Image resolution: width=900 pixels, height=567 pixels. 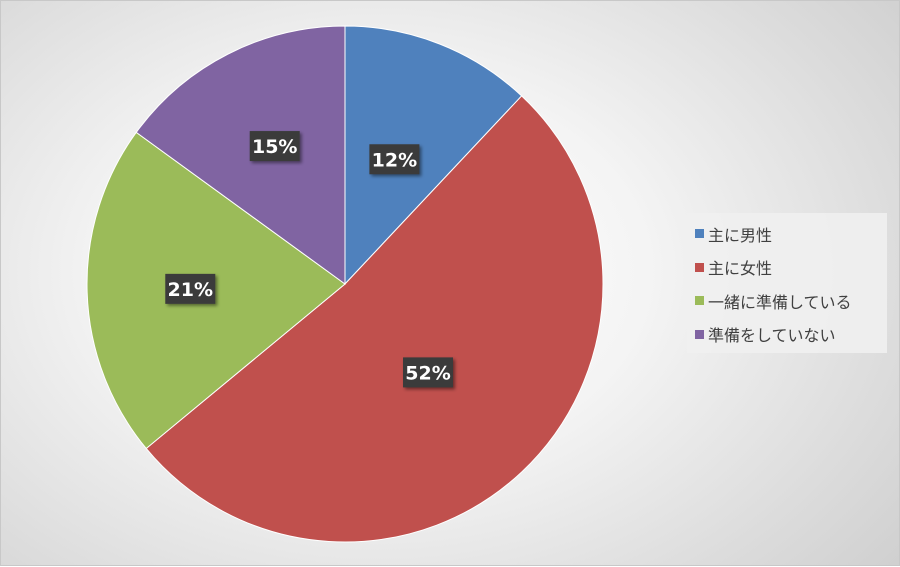 What do you see at coordinates (740, 235) in the screenshot?
I see `legend-label-male: 主に男性` at bounding box center [740, 235].